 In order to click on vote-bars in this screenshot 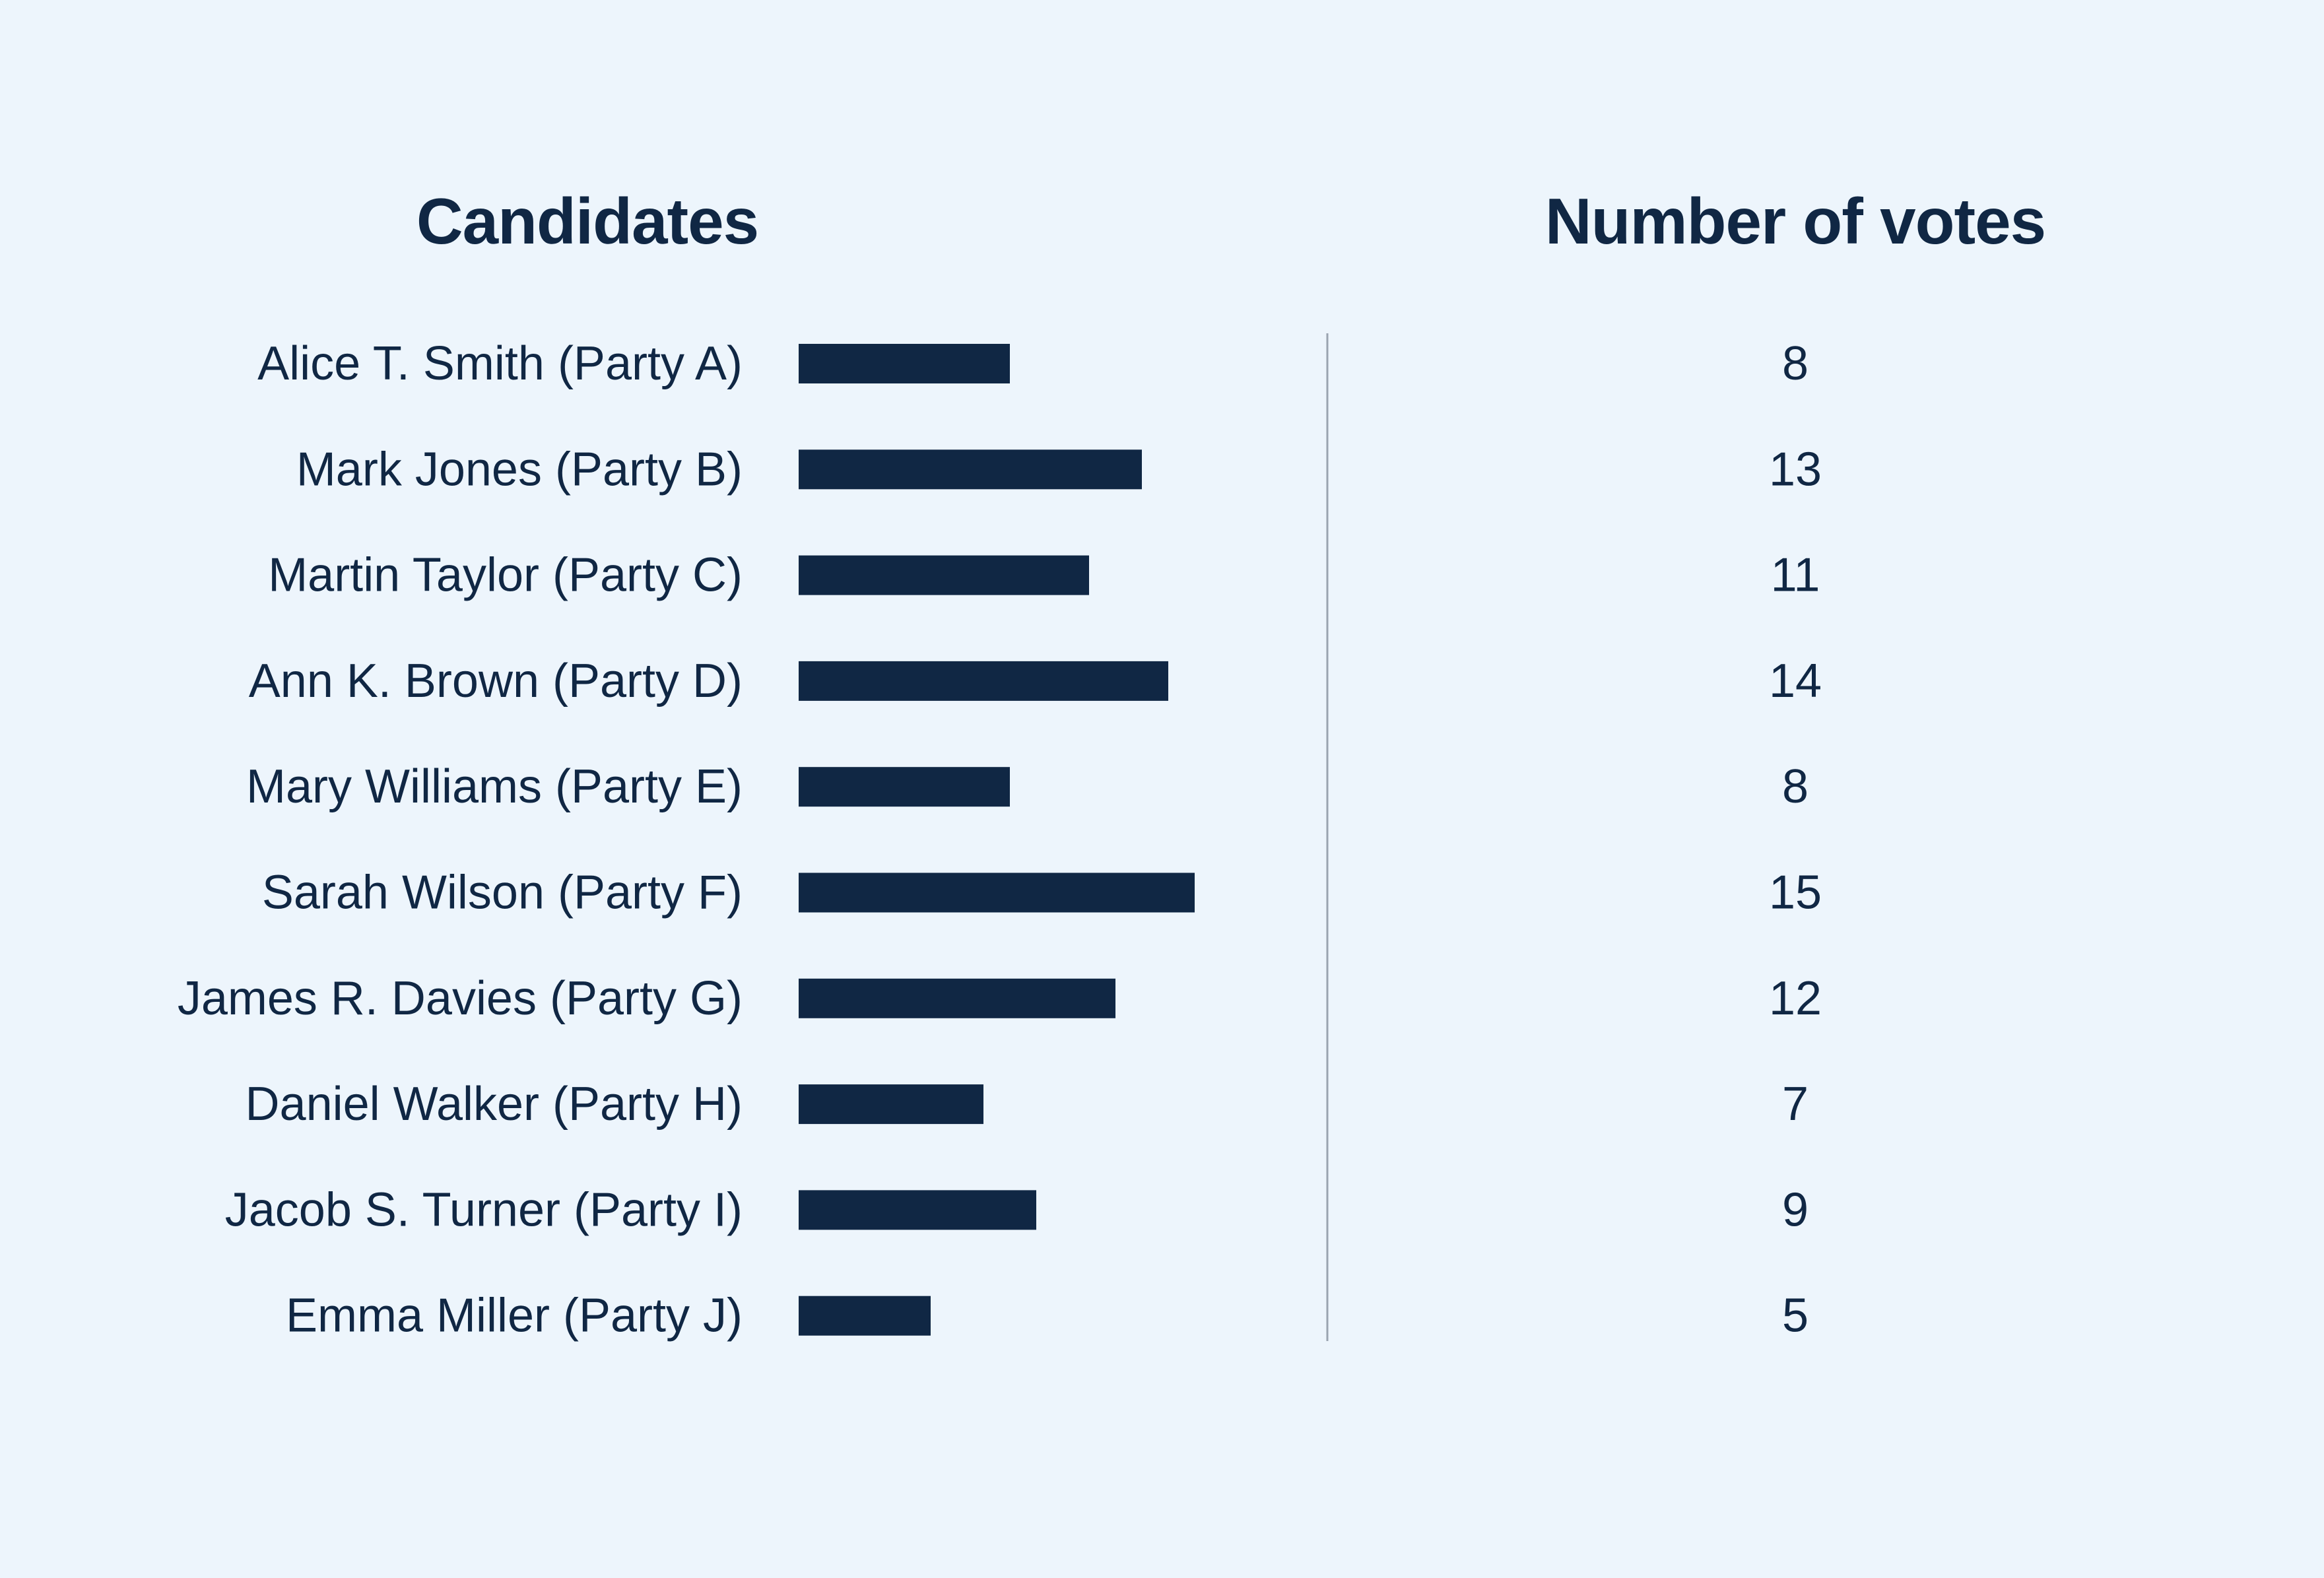, I will do `click(997, 840)`.